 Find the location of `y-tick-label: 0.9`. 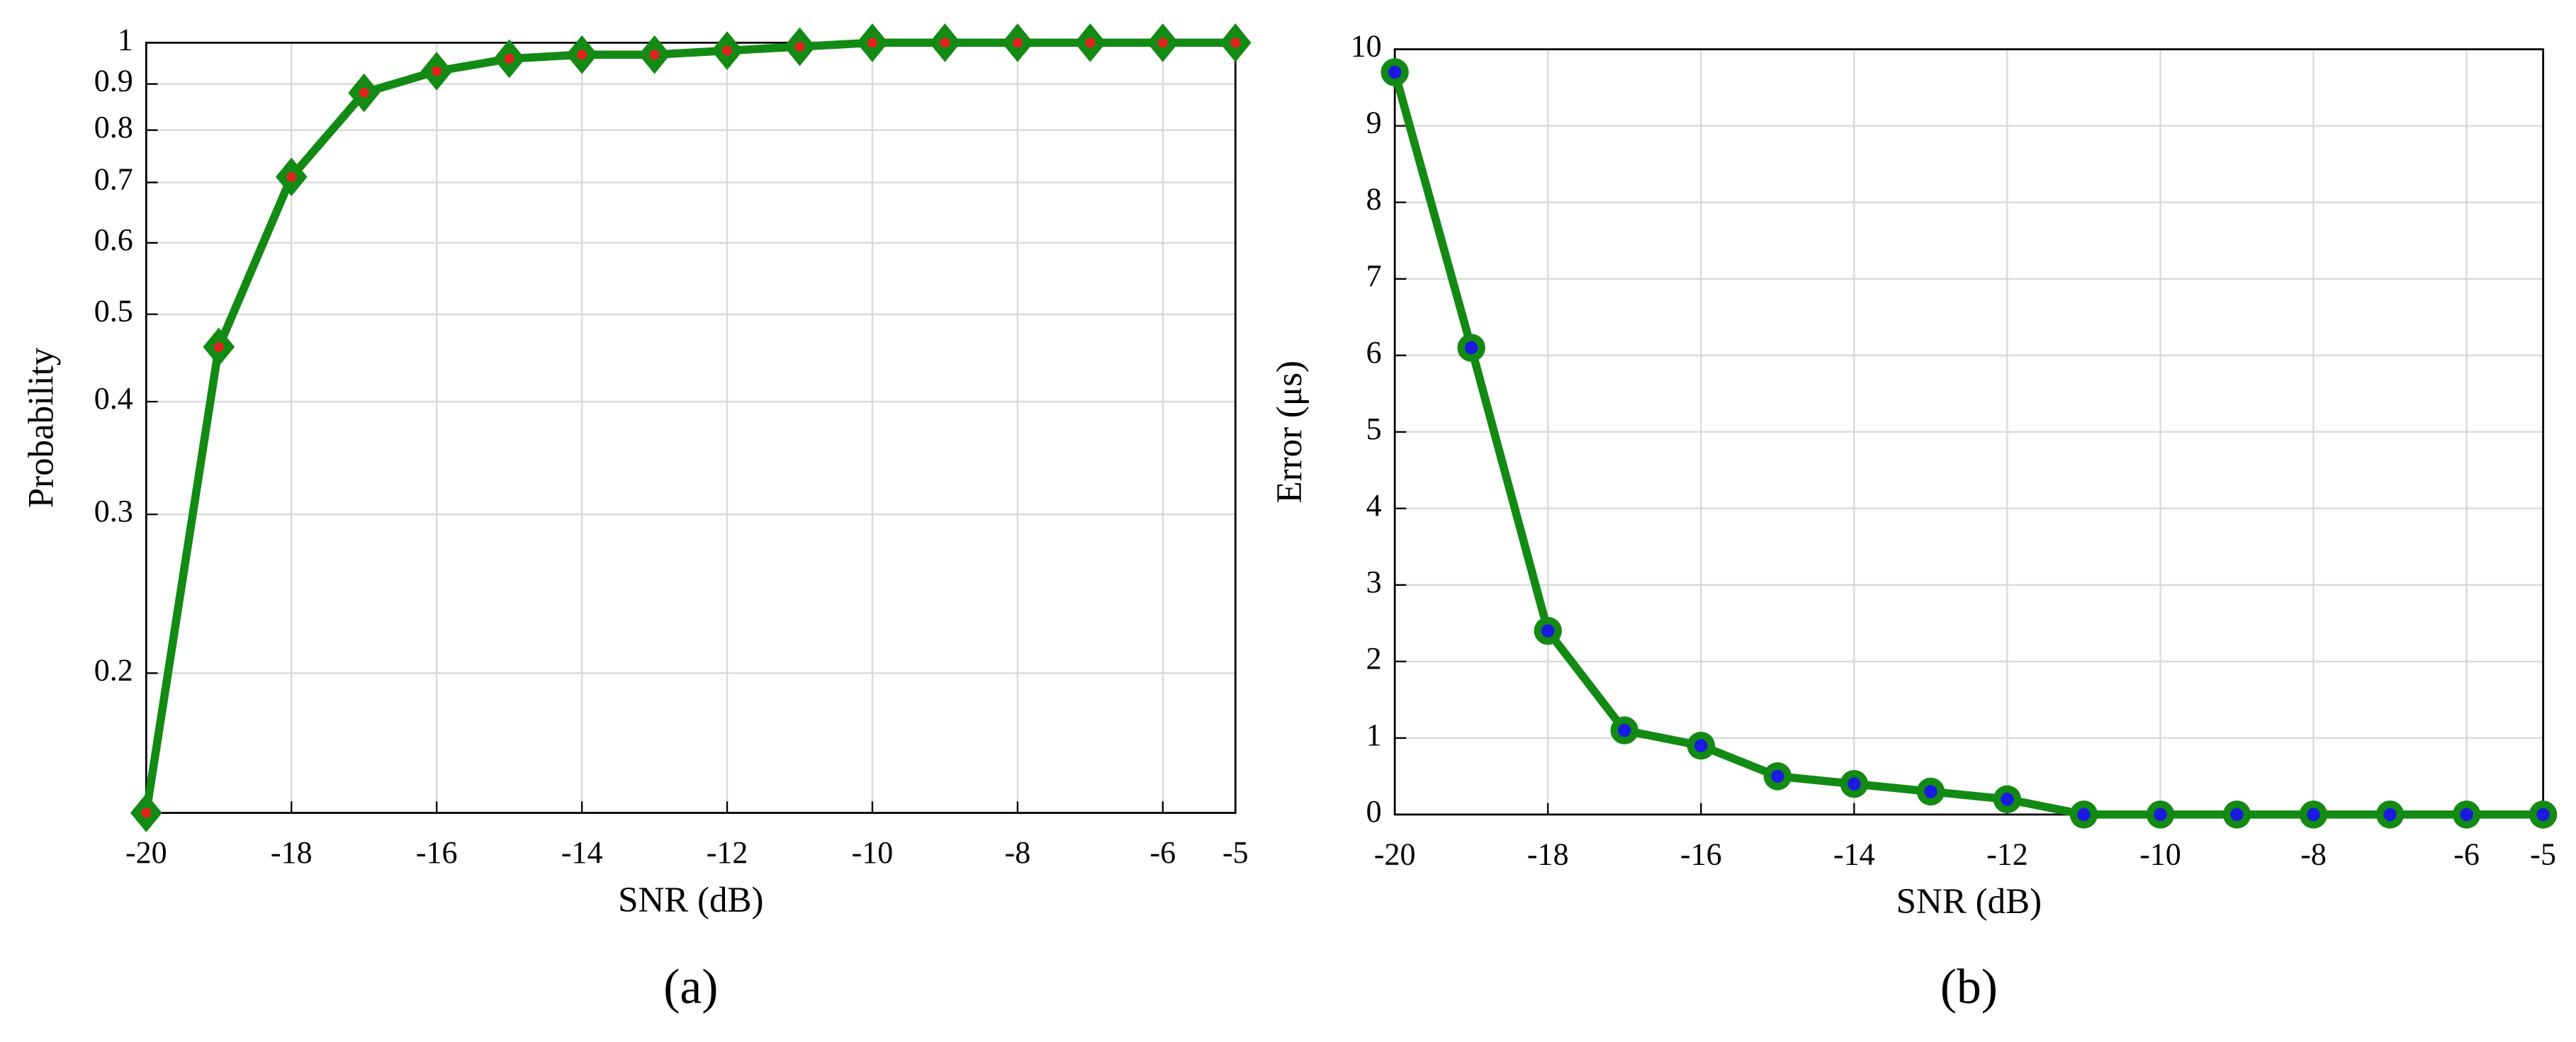

y-tick-label: 0.9 is located at coordinates (113, 81).